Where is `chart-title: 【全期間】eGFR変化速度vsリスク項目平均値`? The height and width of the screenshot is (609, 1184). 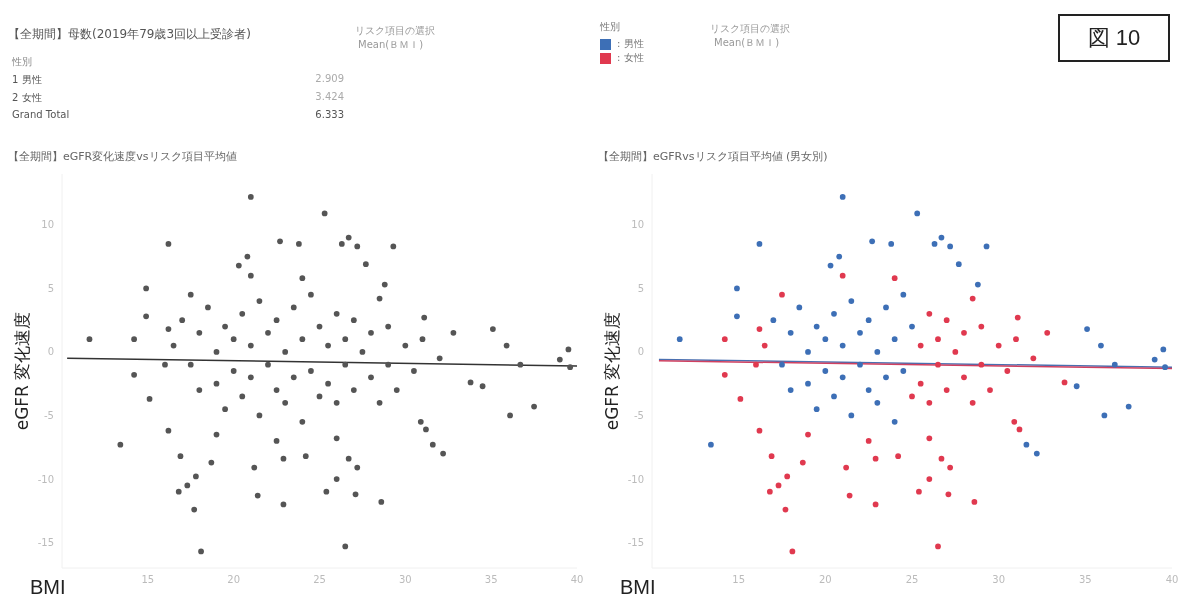 chart-title: 【全期間】eGFR変化速度vsリスク項目平均値 is located at coordinates (122, 156).